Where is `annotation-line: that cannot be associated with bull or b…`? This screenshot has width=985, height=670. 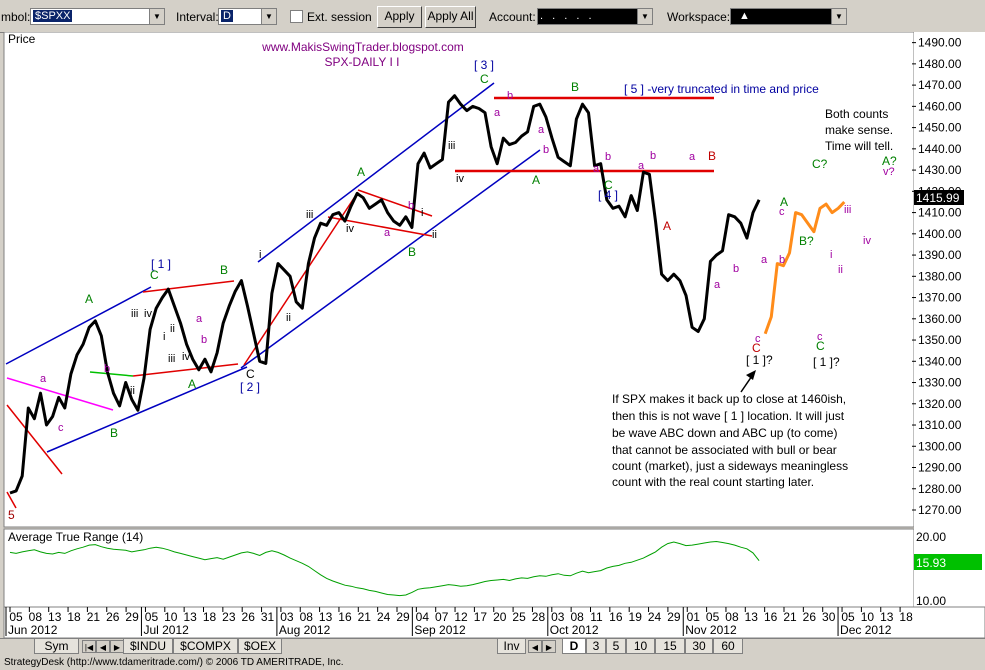 annotation-line: that cannot be associated with bull or b… is located at coordinates (724, 450).